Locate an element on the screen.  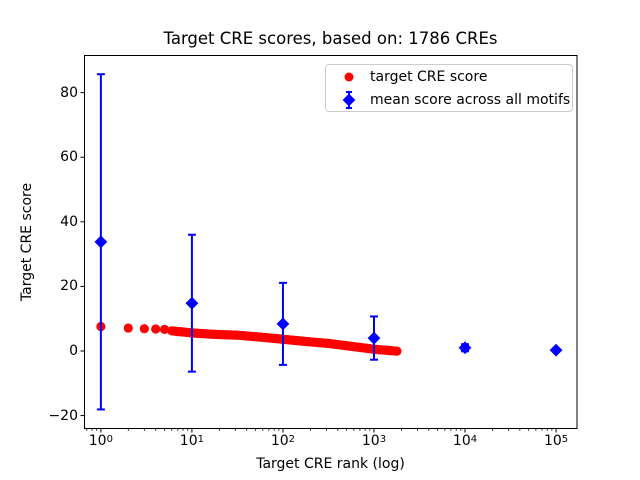
y-tick-label: 60 is located at coordinates (69, 157).